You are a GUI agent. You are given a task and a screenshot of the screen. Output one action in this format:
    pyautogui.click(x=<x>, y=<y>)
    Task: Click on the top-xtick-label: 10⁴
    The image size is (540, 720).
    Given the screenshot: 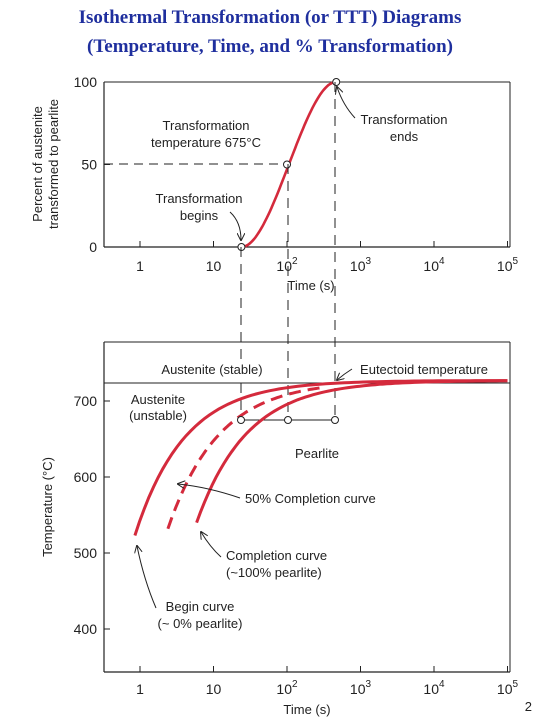 What is the action you would take?
    pyautogui.click(x=434, y=265)
    